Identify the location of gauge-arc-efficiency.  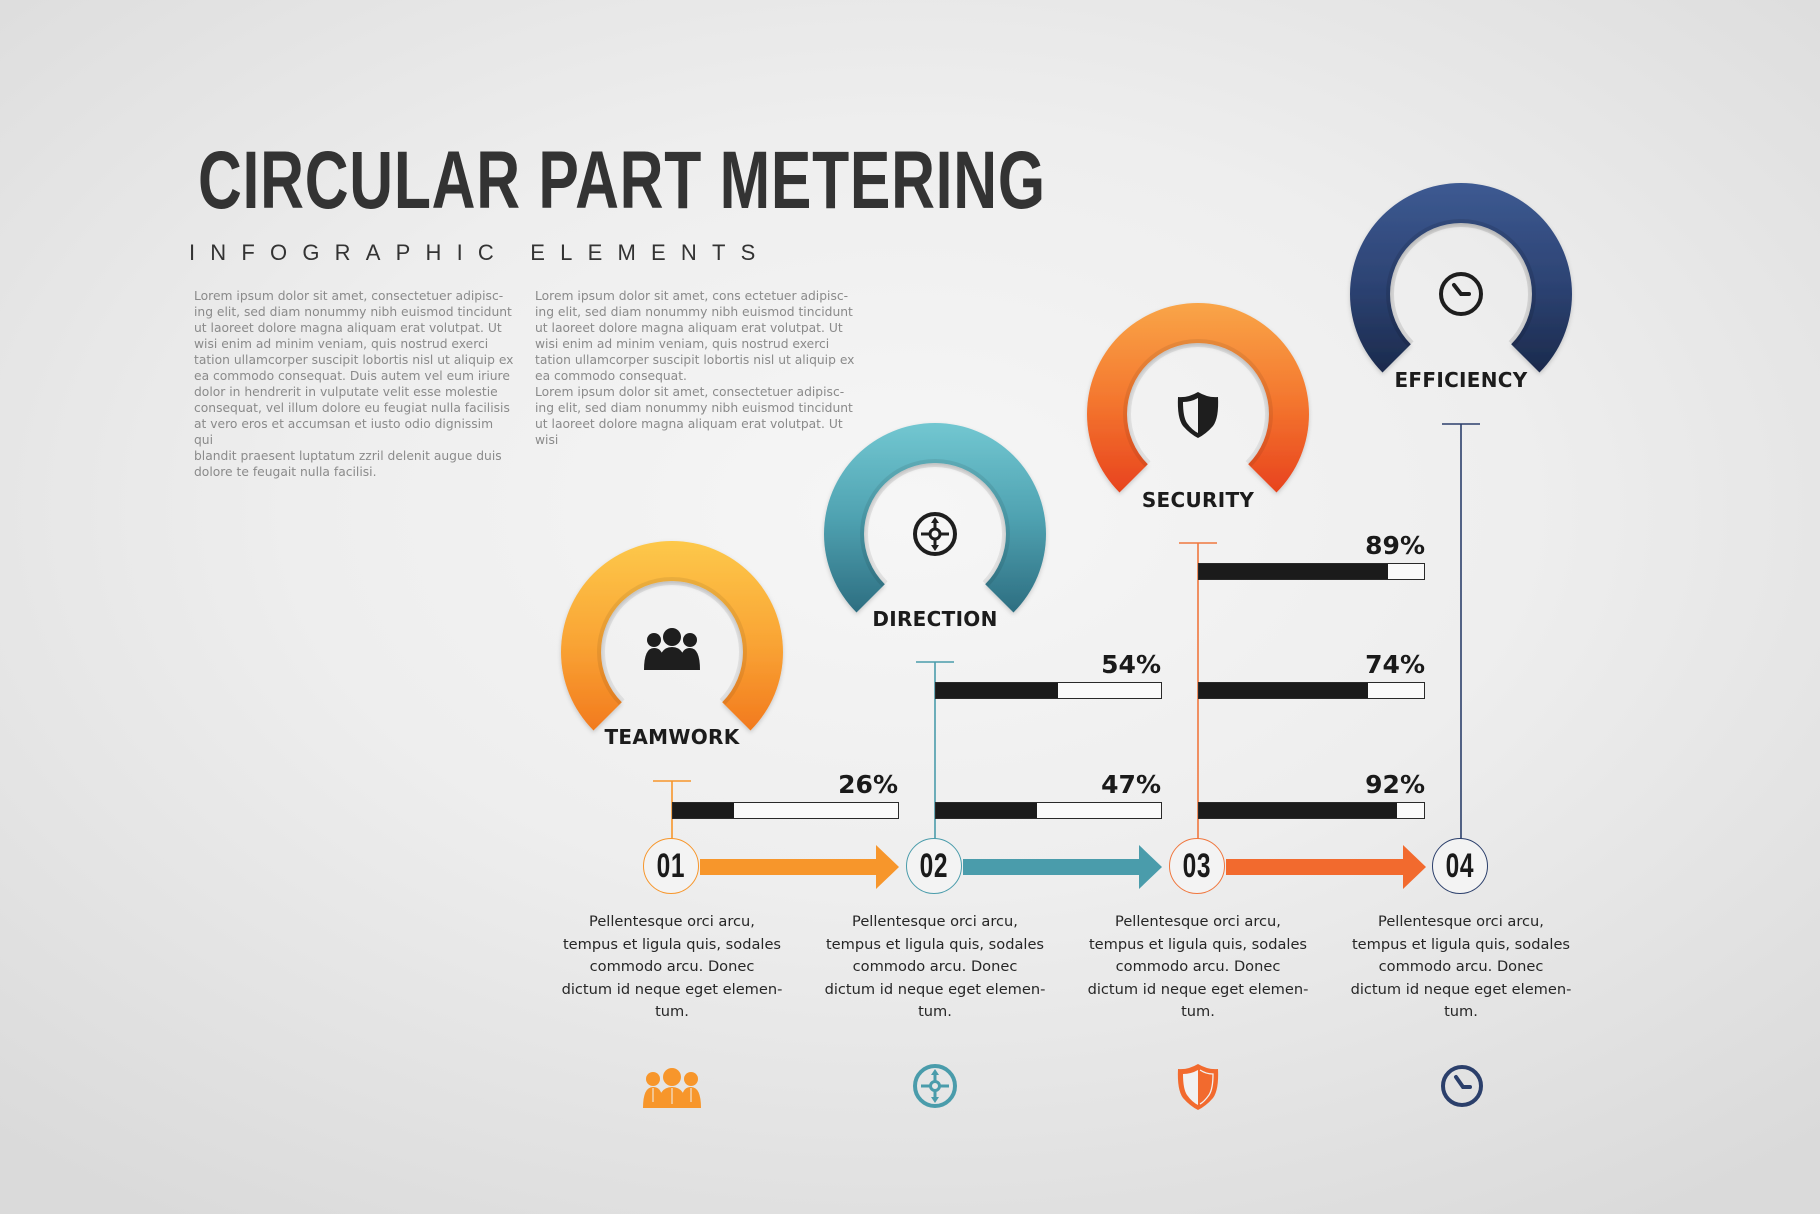
(1461, 278).